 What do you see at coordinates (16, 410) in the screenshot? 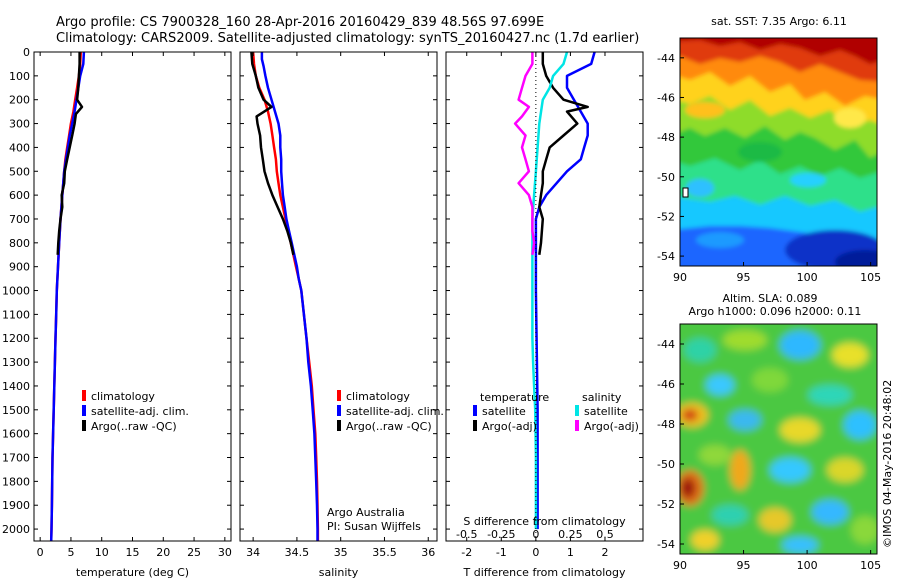
I see `depth-tick-label: 1500` at bounding box center [16, 410].